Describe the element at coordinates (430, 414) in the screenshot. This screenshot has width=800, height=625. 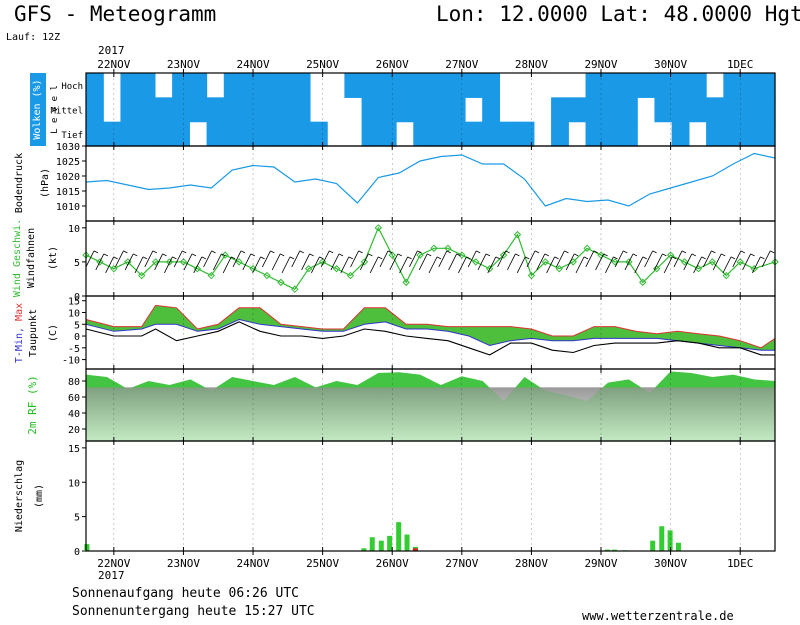
I see `humidity-overlay` at that location.